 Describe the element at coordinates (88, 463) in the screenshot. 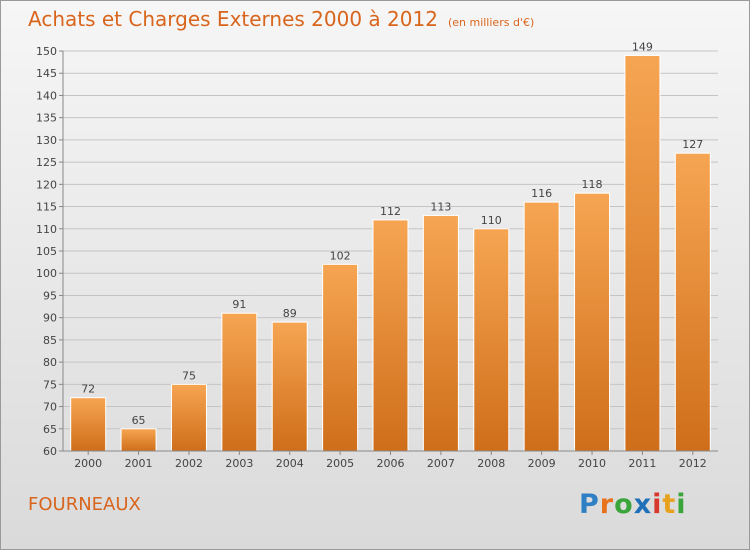

I see `x-tick-label: 2000` at that location.